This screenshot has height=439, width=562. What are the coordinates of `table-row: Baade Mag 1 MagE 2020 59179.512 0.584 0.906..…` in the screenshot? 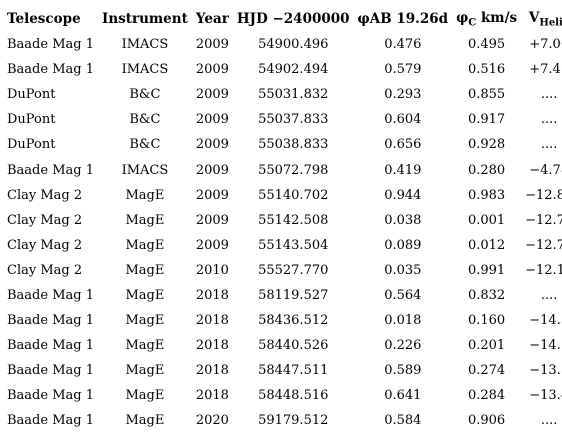 It's located at (282, 420).